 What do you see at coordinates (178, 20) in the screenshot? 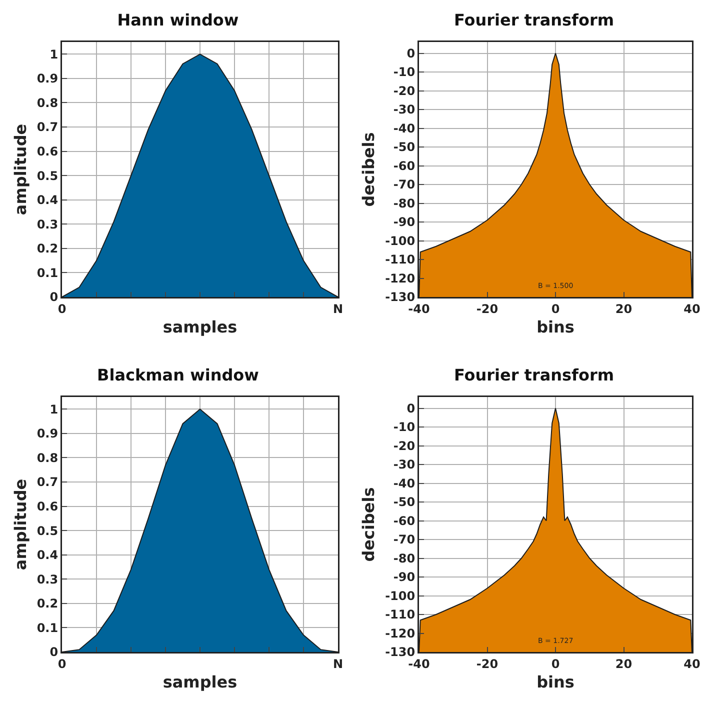
I see `chart-title: Hann window` at bounding box center [178, 20].